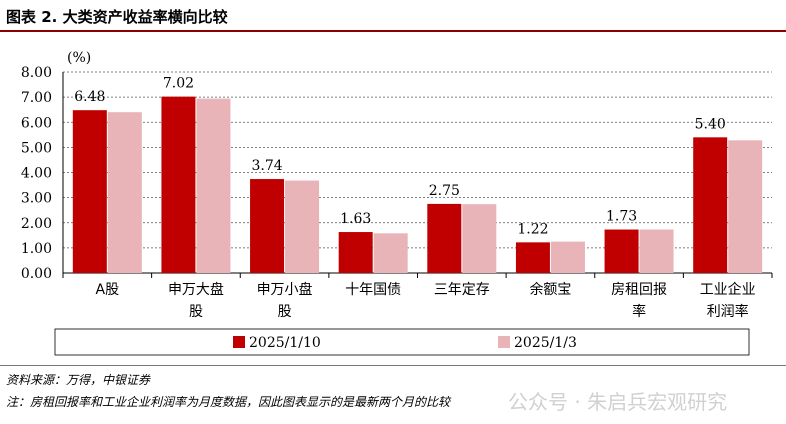 This screenshot has width=786, height=424. What do you see at coordinates (285, 343) in the screenshot?
I see `legend-label: 2025/1/10` at bounding box center [285, 343].